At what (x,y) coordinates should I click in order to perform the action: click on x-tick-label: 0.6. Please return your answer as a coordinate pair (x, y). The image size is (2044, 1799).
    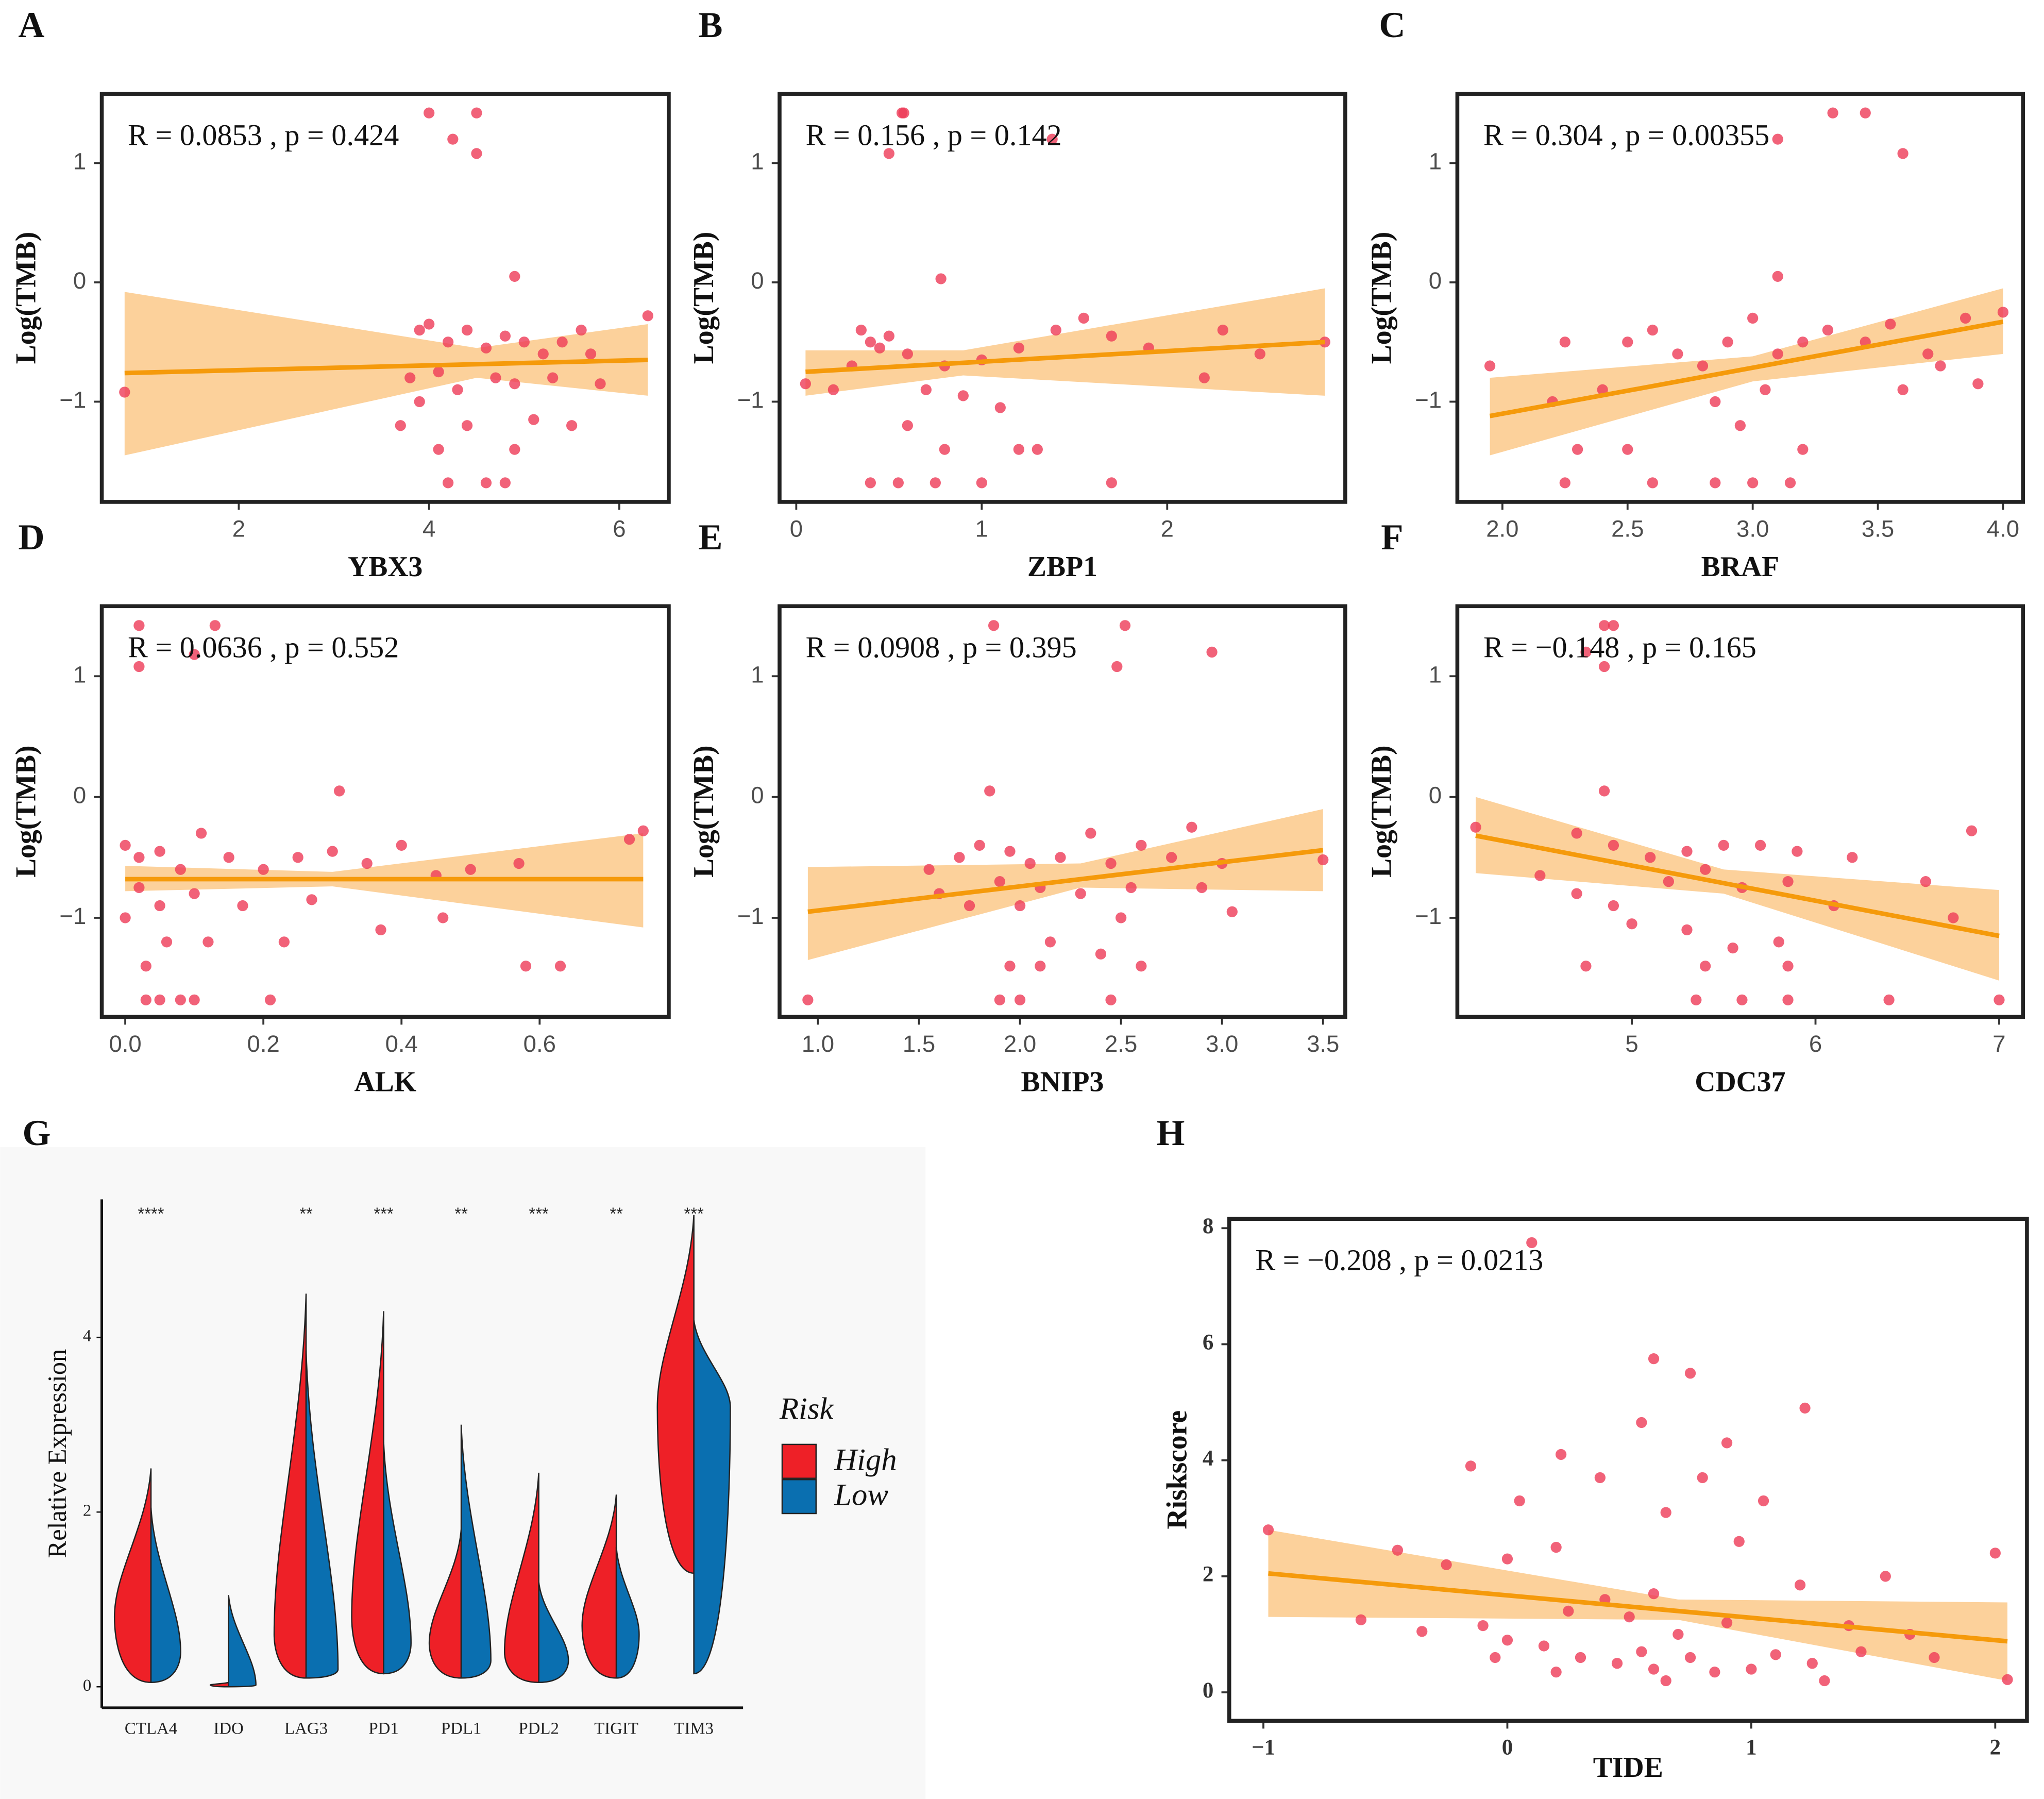
    Looking at the image, I should click on (539, 1044).